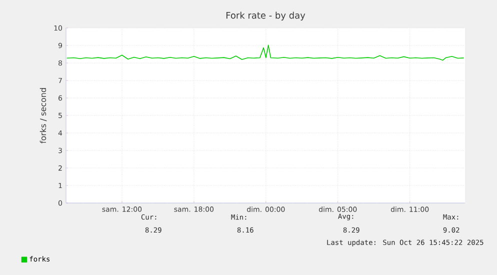 This screenshot has height=275, width=497. Describe the element at coordinates (266, 16) in the screenshot. I see `chart-title: Fork rate - by day` at that location.